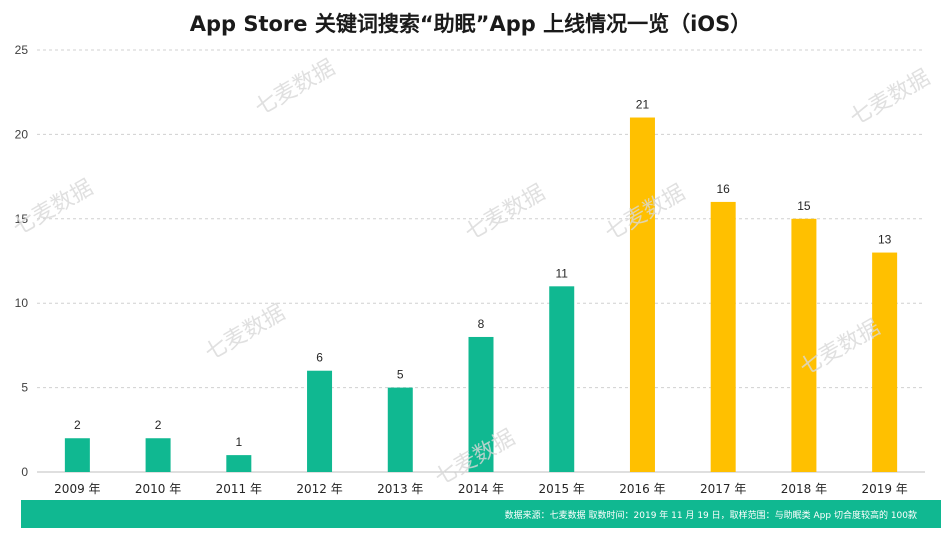 This screenshot has height=536, width=941. Describe the element at coordinates (239, 489) in the screenshot. I see `x-tick-label: 2011 年` at that location.